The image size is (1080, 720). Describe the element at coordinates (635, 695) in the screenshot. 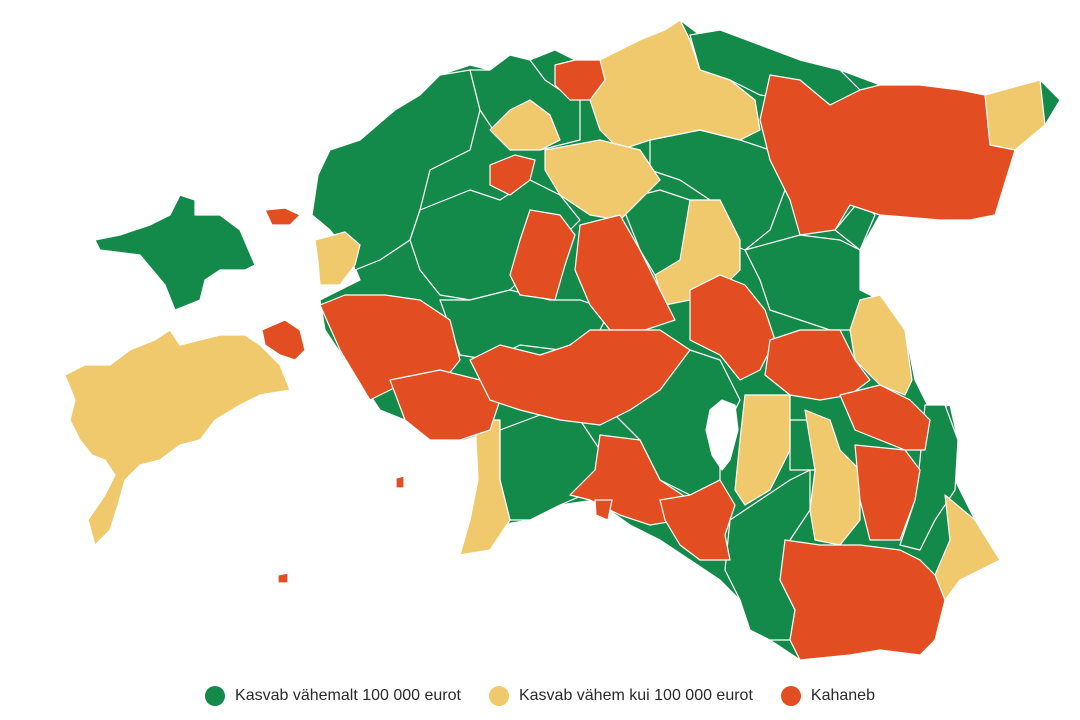

I see `legend-label-grow-small: Kasvab vähem kui 100 000 eurot` at that location.